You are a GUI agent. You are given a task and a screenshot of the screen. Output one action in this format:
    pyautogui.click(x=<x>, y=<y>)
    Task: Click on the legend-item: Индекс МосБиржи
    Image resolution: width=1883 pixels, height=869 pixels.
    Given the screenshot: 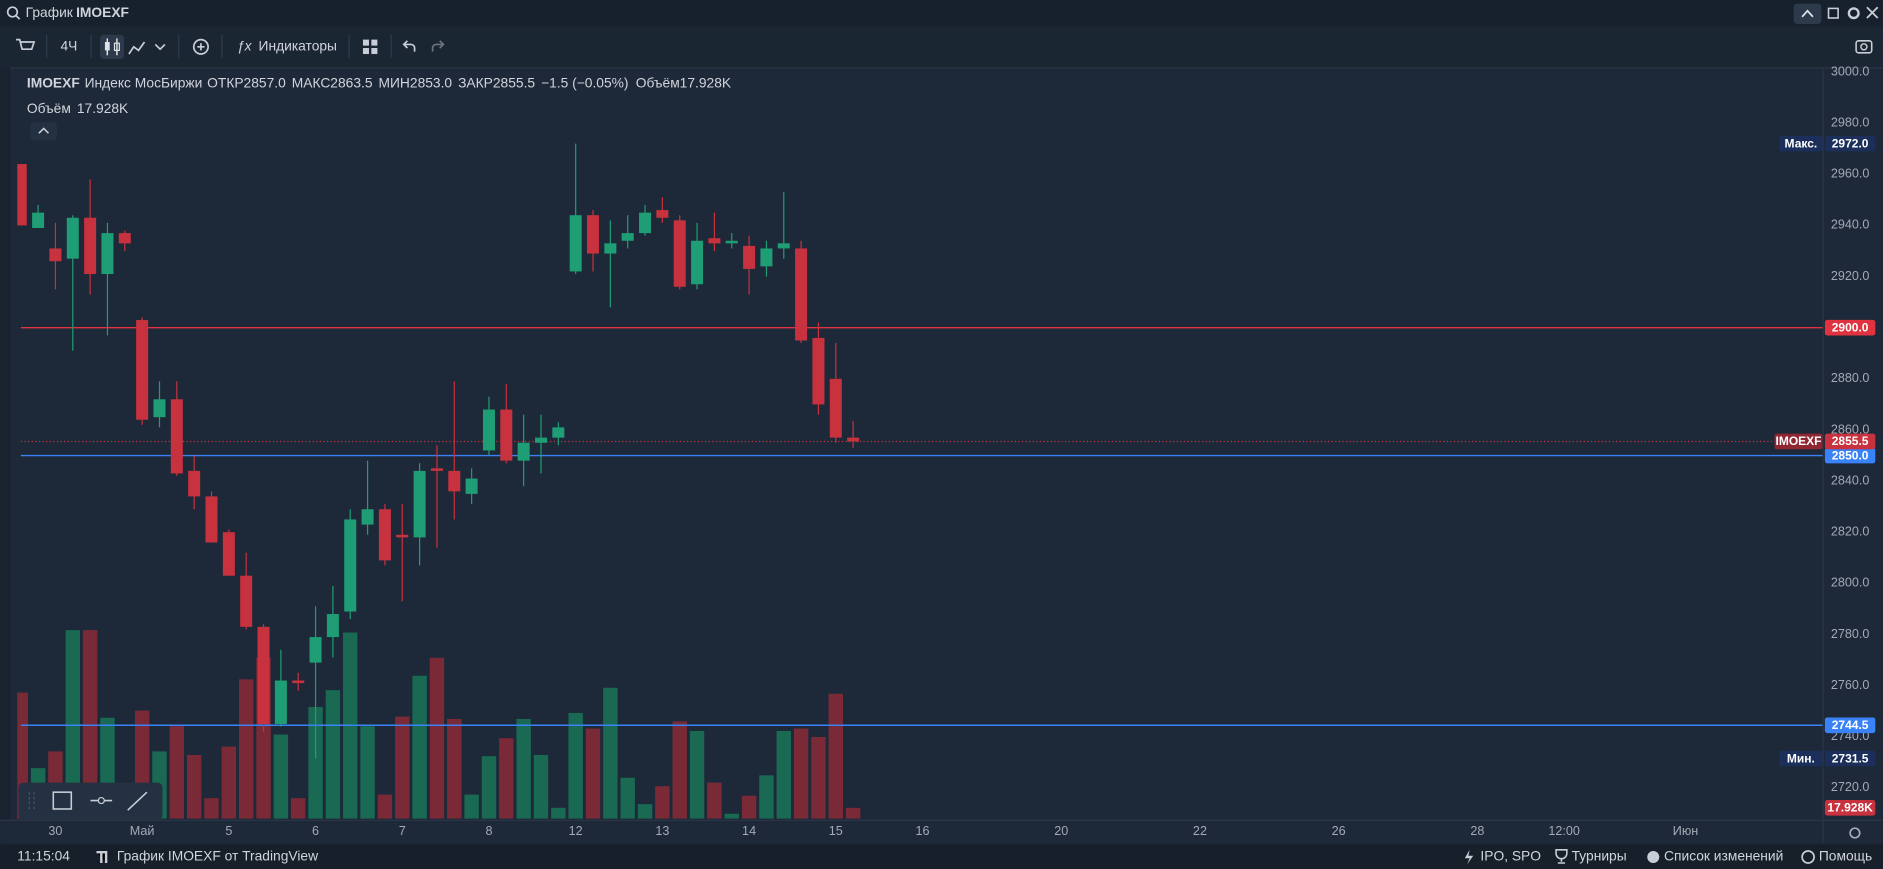 What is the action you would take?
    pyautogui.click(x=144, y=83)
    